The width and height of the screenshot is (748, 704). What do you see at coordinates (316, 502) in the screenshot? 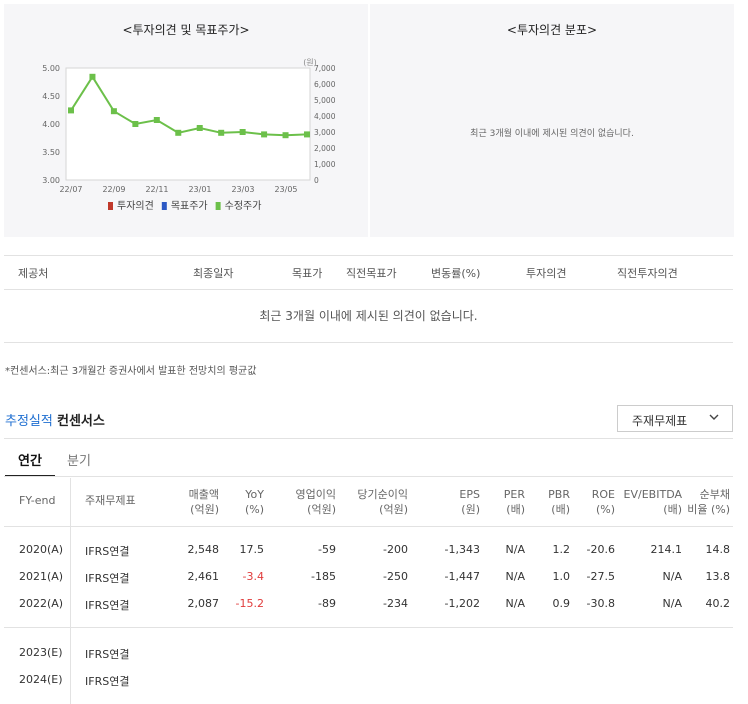
I see `consensus-header-op: 영업이익 (억원)` at bounding box center [316, 502].